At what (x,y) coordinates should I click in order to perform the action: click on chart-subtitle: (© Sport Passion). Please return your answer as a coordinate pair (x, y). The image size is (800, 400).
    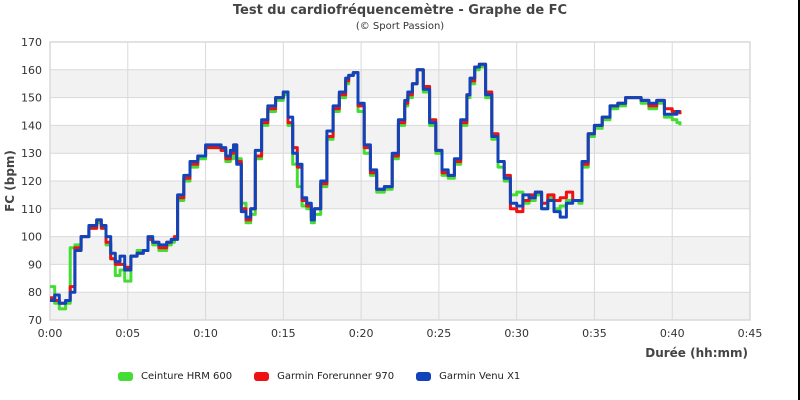
    Looking at the image, I should click on (400, 26).